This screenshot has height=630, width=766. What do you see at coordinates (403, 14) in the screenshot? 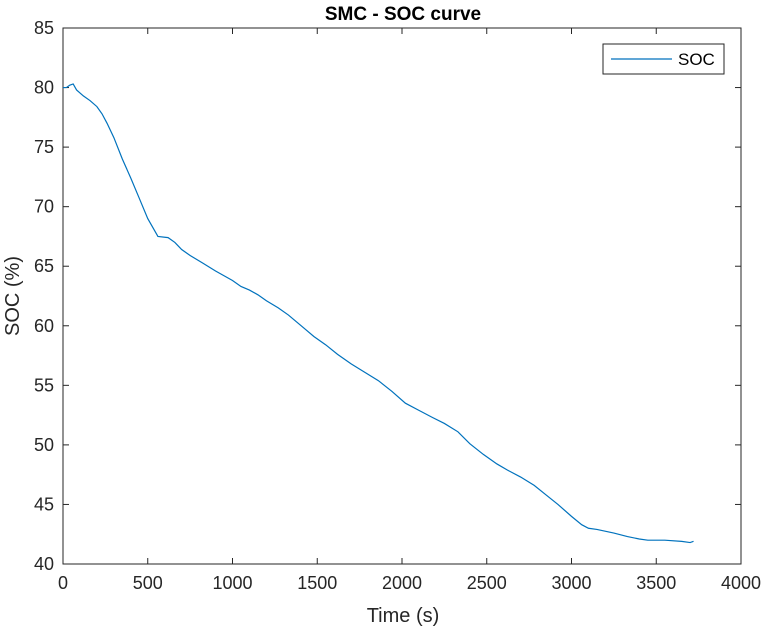
I see `chart-title: SMC - SOC curve` at bounding box center [403, 14].